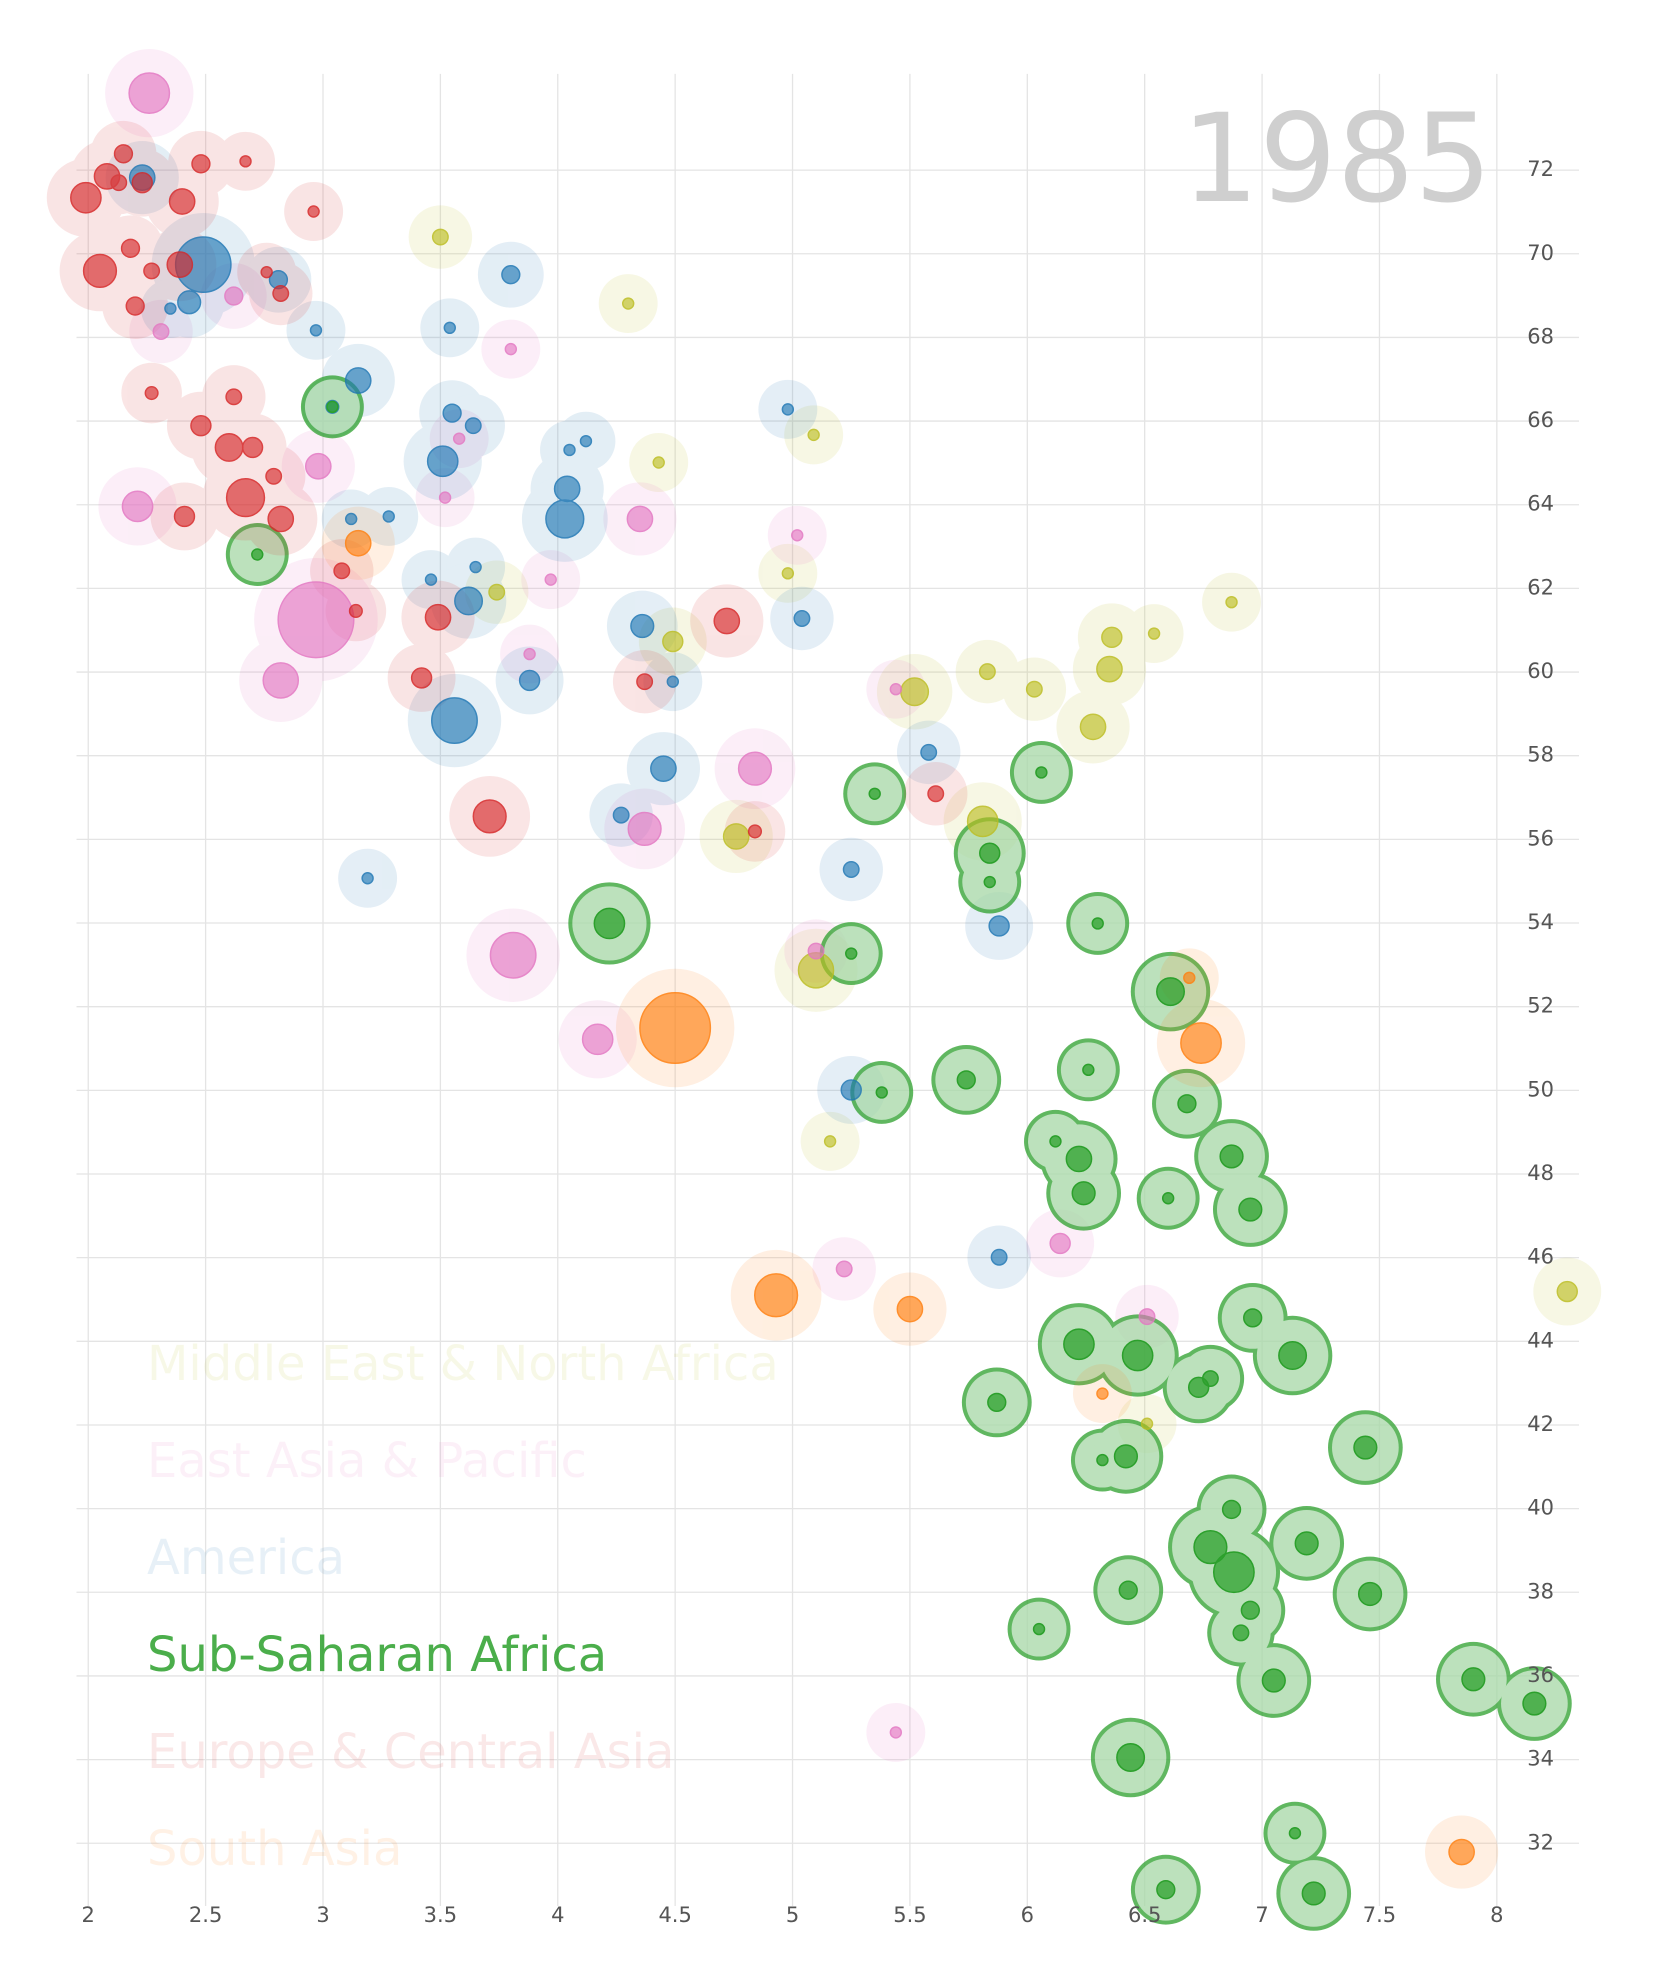  Describe the element at coordinates (1540, 253) in the screenshot. I see `y-tick-label: 70` at that location.